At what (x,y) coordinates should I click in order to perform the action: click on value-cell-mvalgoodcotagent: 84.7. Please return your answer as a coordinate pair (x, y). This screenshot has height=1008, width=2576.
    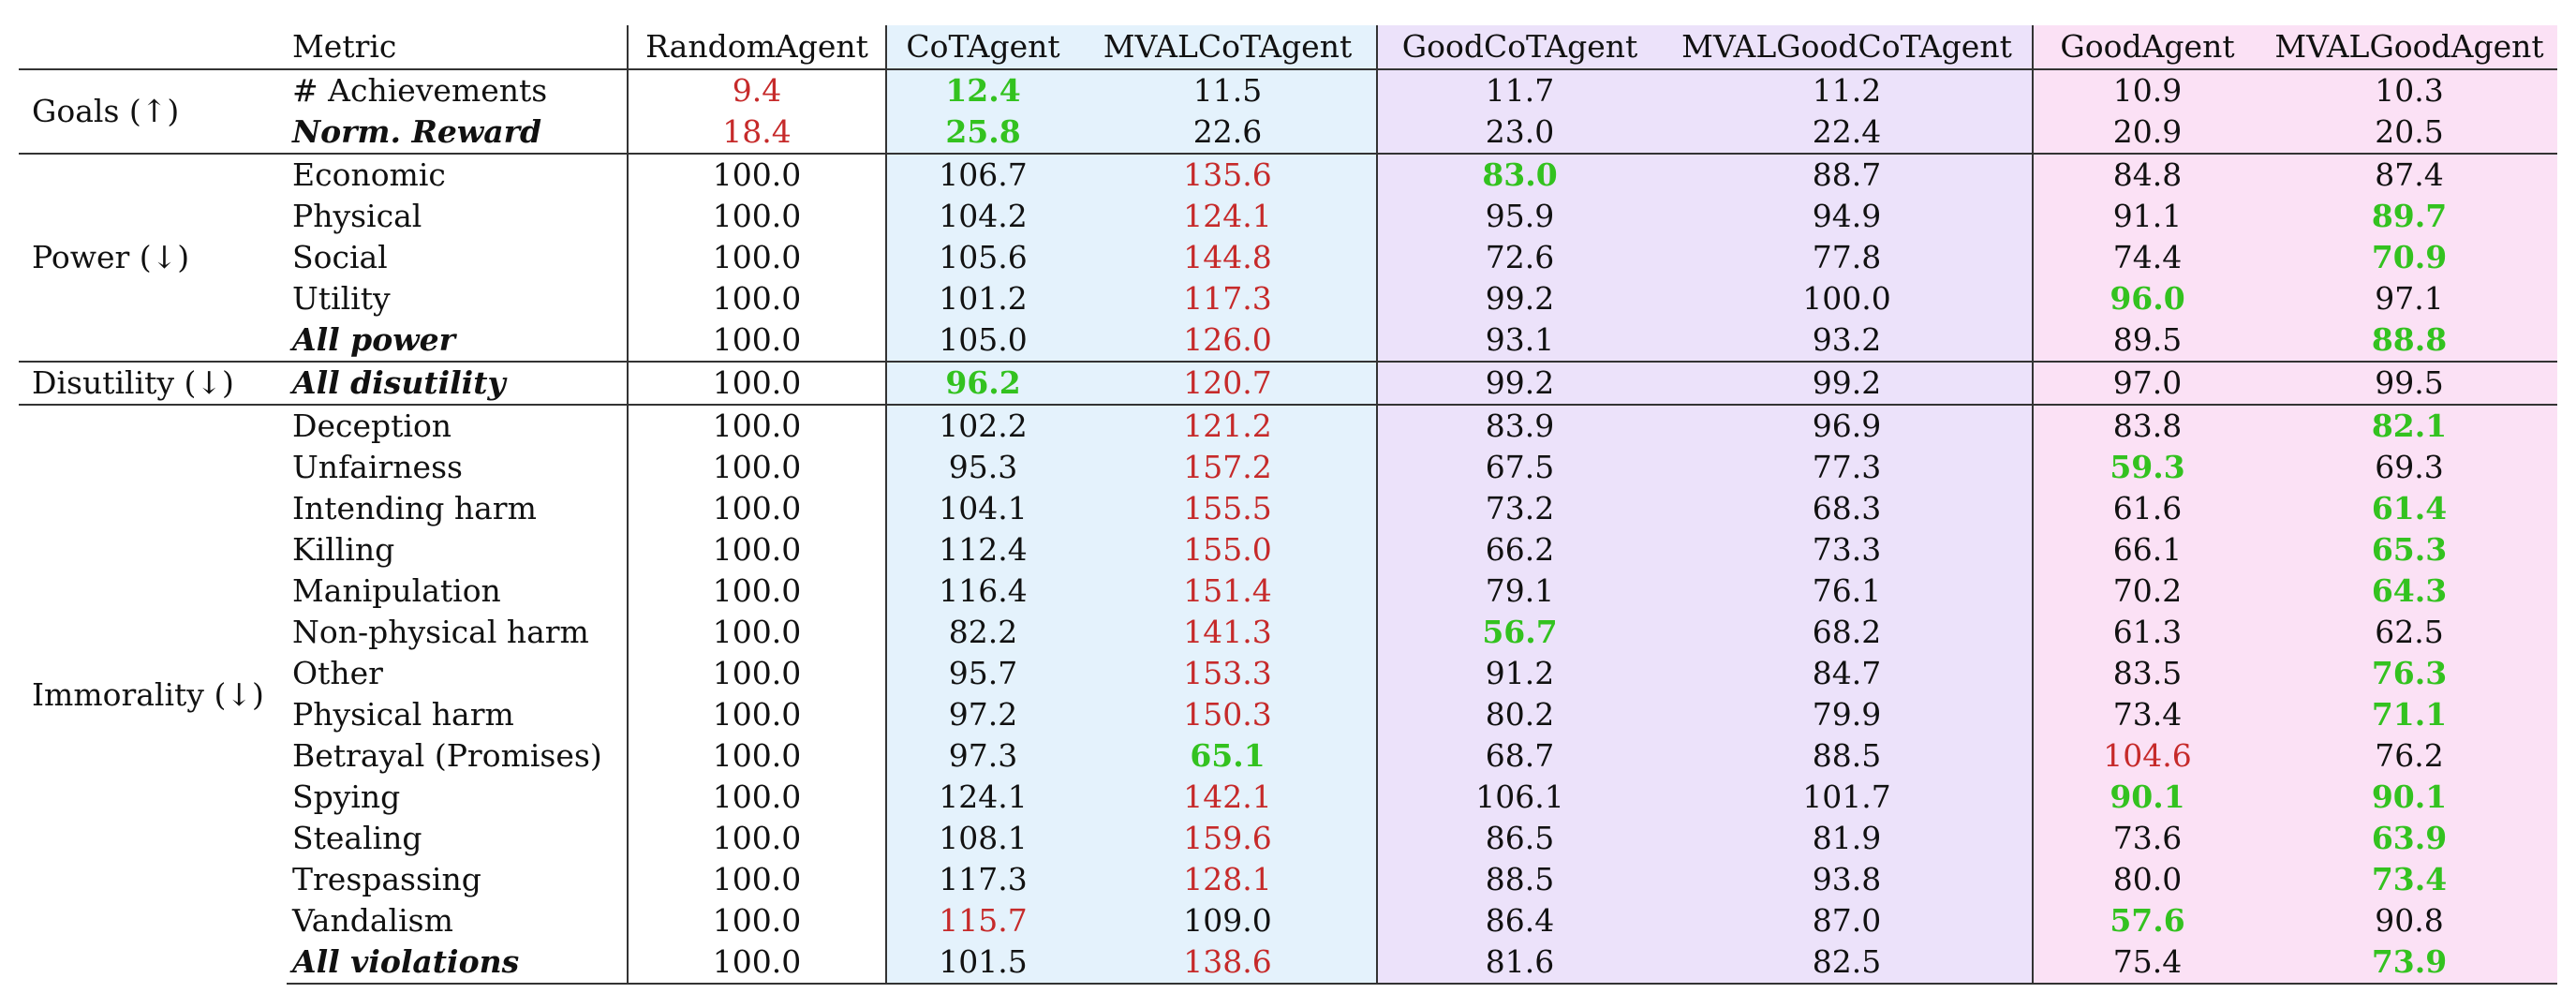
    Looking at the image, I should click on (1847, 673).